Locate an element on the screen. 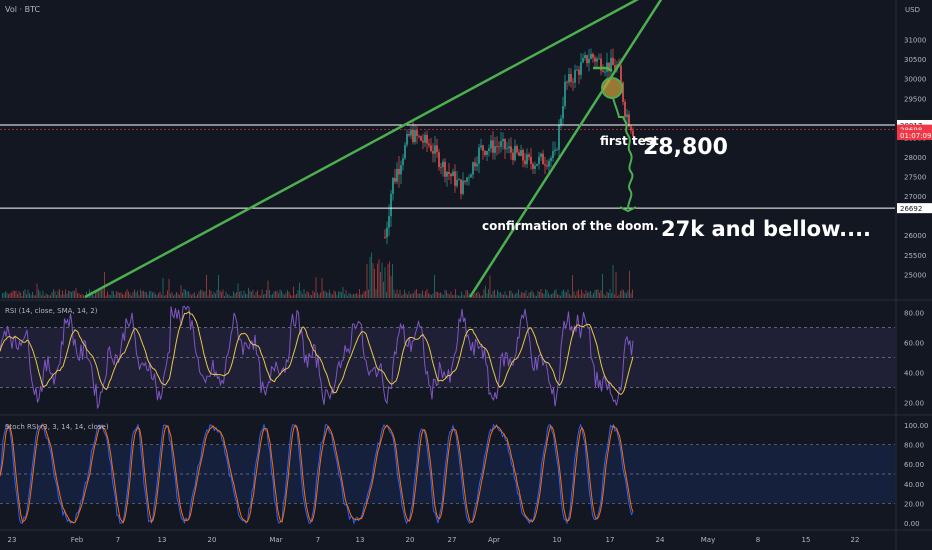 The height and width of the screenshot is (550, 932). price-label-box is located at coordinates (914, 208).